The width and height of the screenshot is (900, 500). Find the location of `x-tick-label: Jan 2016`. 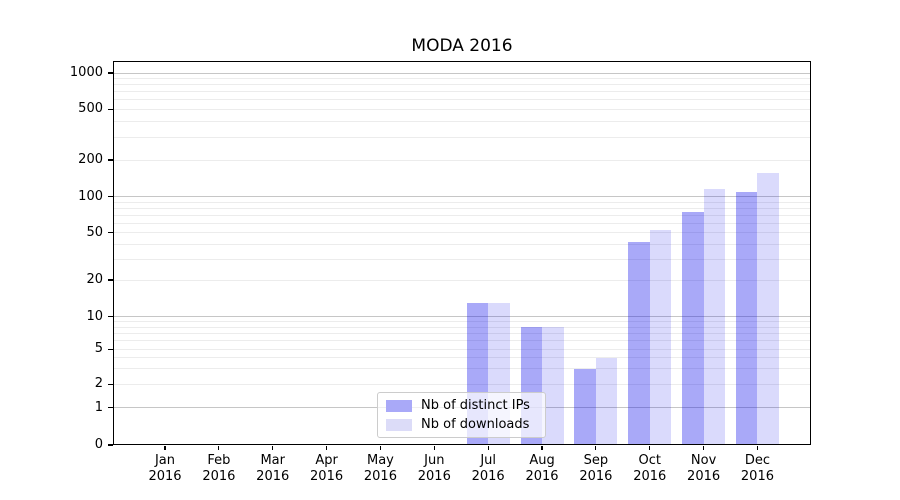

x-tick-label: Jan 2016 is located at coordinates (165, 469).